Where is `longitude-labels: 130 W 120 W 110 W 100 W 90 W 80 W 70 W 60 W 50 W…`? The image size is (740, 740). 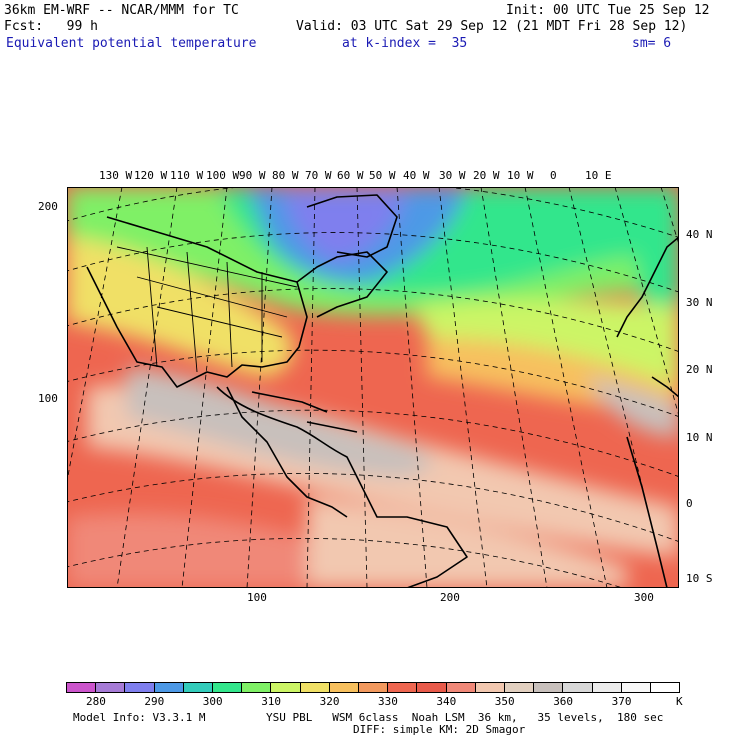 longitude-labels: 130 W 120 W 110 W 100 W 90 W 80 W 70 W 60 W 50 W… is located at coordinates (370, 177).